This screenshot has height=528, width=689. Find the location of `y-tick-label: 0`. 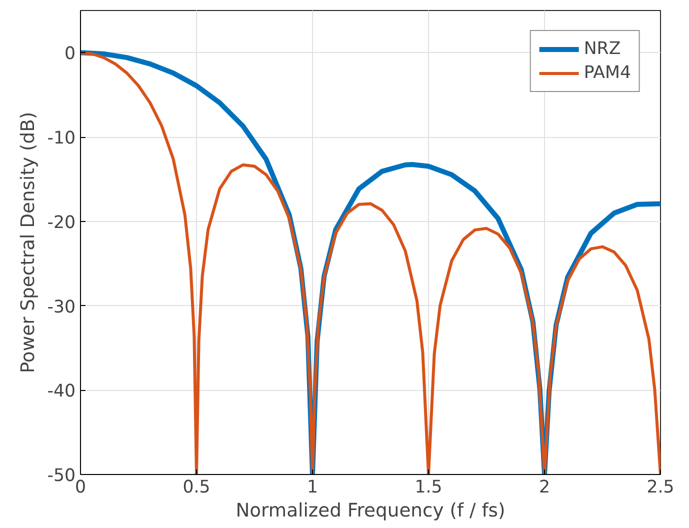

y-tick-label: 0 is located at coordinates (70, 54).